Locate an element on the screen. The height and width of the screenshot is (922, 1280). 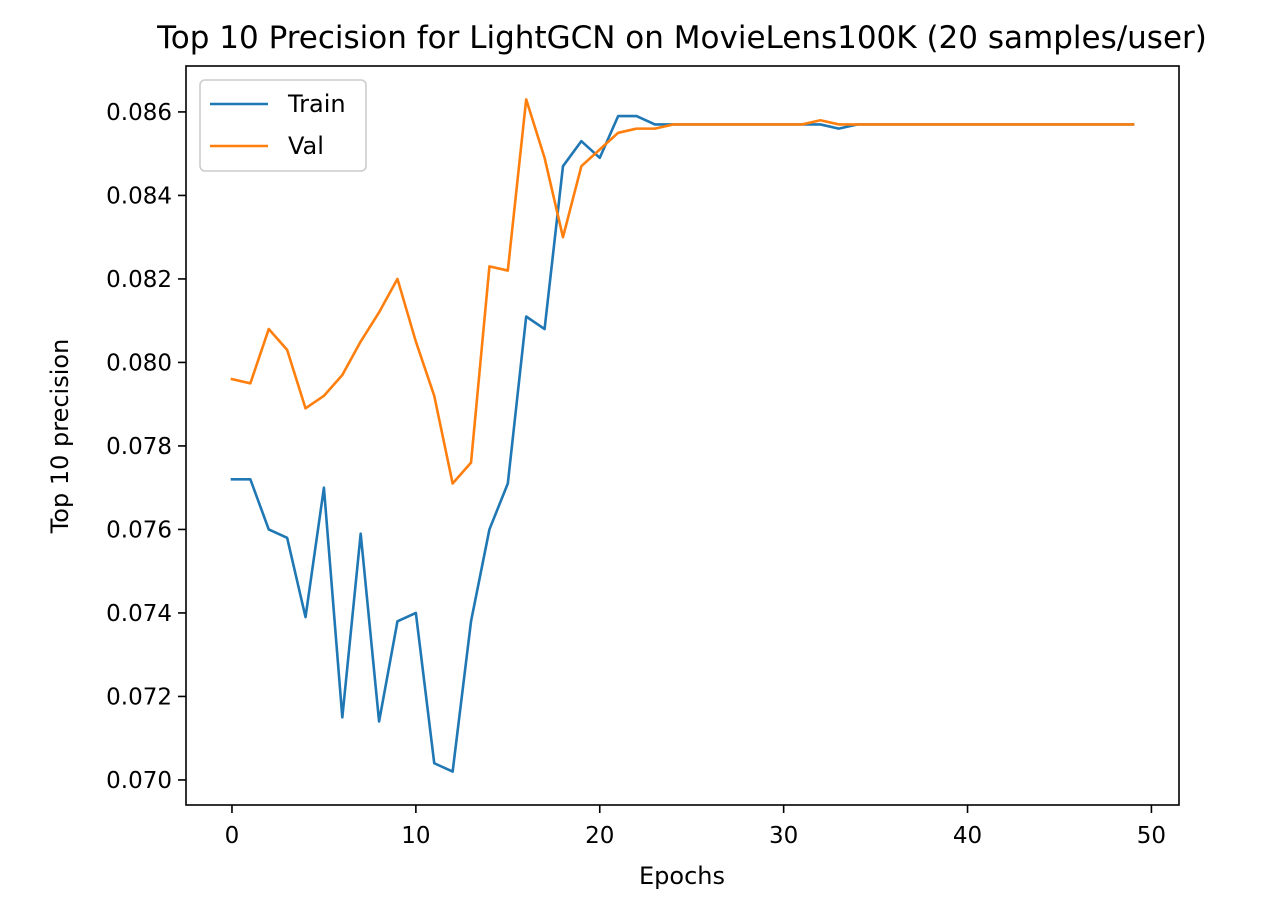
x-axis-ticks: 0 10 20 30 40 50 is located at coordinates (695, 827).